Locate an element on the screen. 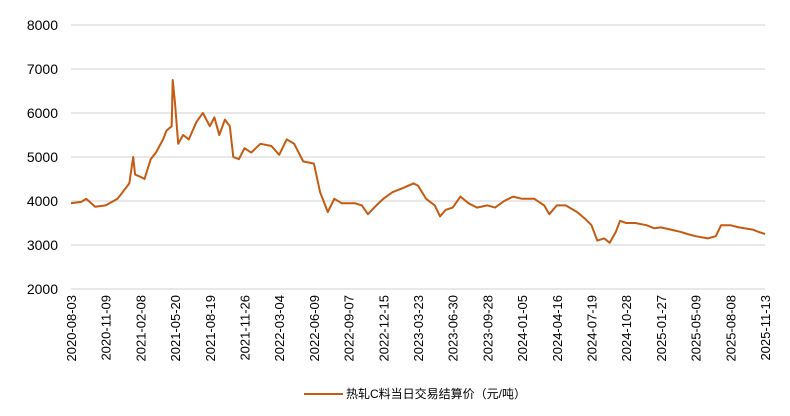 This screenshot has width=790, height=416. x-tick-label: 2022-03-04 is located at coordinates (279, 328).